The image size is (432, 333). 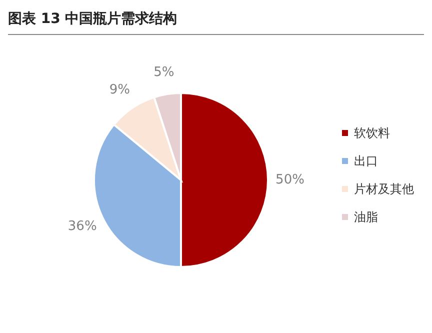 I want to click on legend-label: 软饮料, so click(x=372, y=133).